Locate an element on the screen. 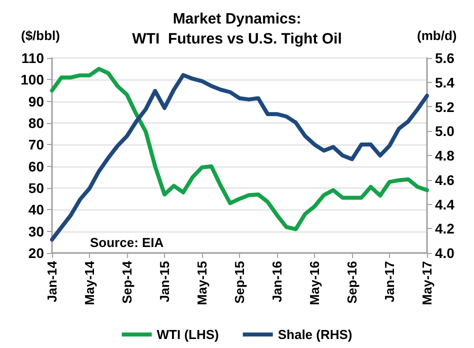 The width and height of the screenshot is (474, 348). y-tick-label: 90 is located at coordinates (36, 101).